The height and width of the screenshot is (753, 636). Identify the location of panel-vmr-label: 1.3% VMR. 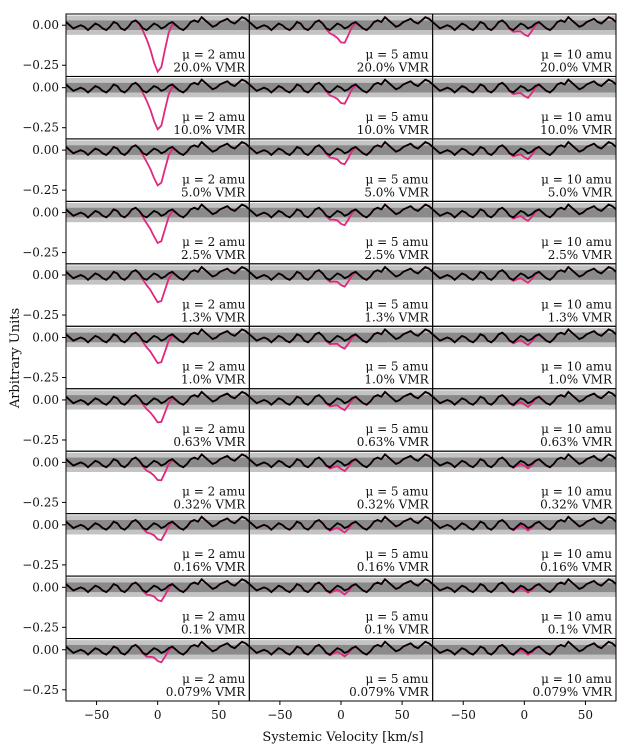
(213, 317).